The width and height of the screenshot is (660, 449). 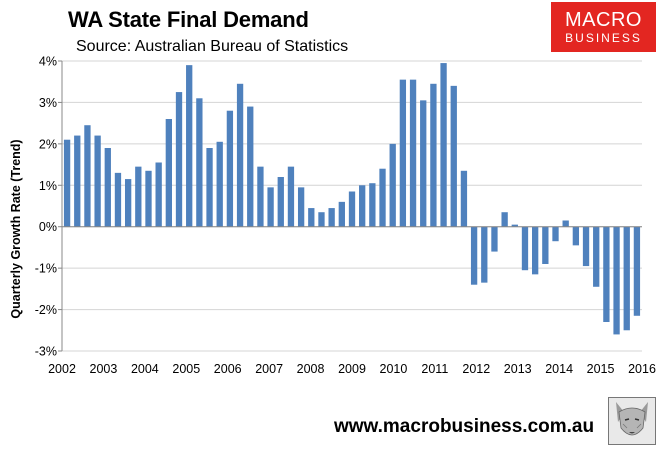 What do you see at coordinates (46, 207) in the screenshot?
I see `y-tick-labels: -3% -2% -1% 0% 1% 2% 3% 4%` at bounding box center [46, 207].